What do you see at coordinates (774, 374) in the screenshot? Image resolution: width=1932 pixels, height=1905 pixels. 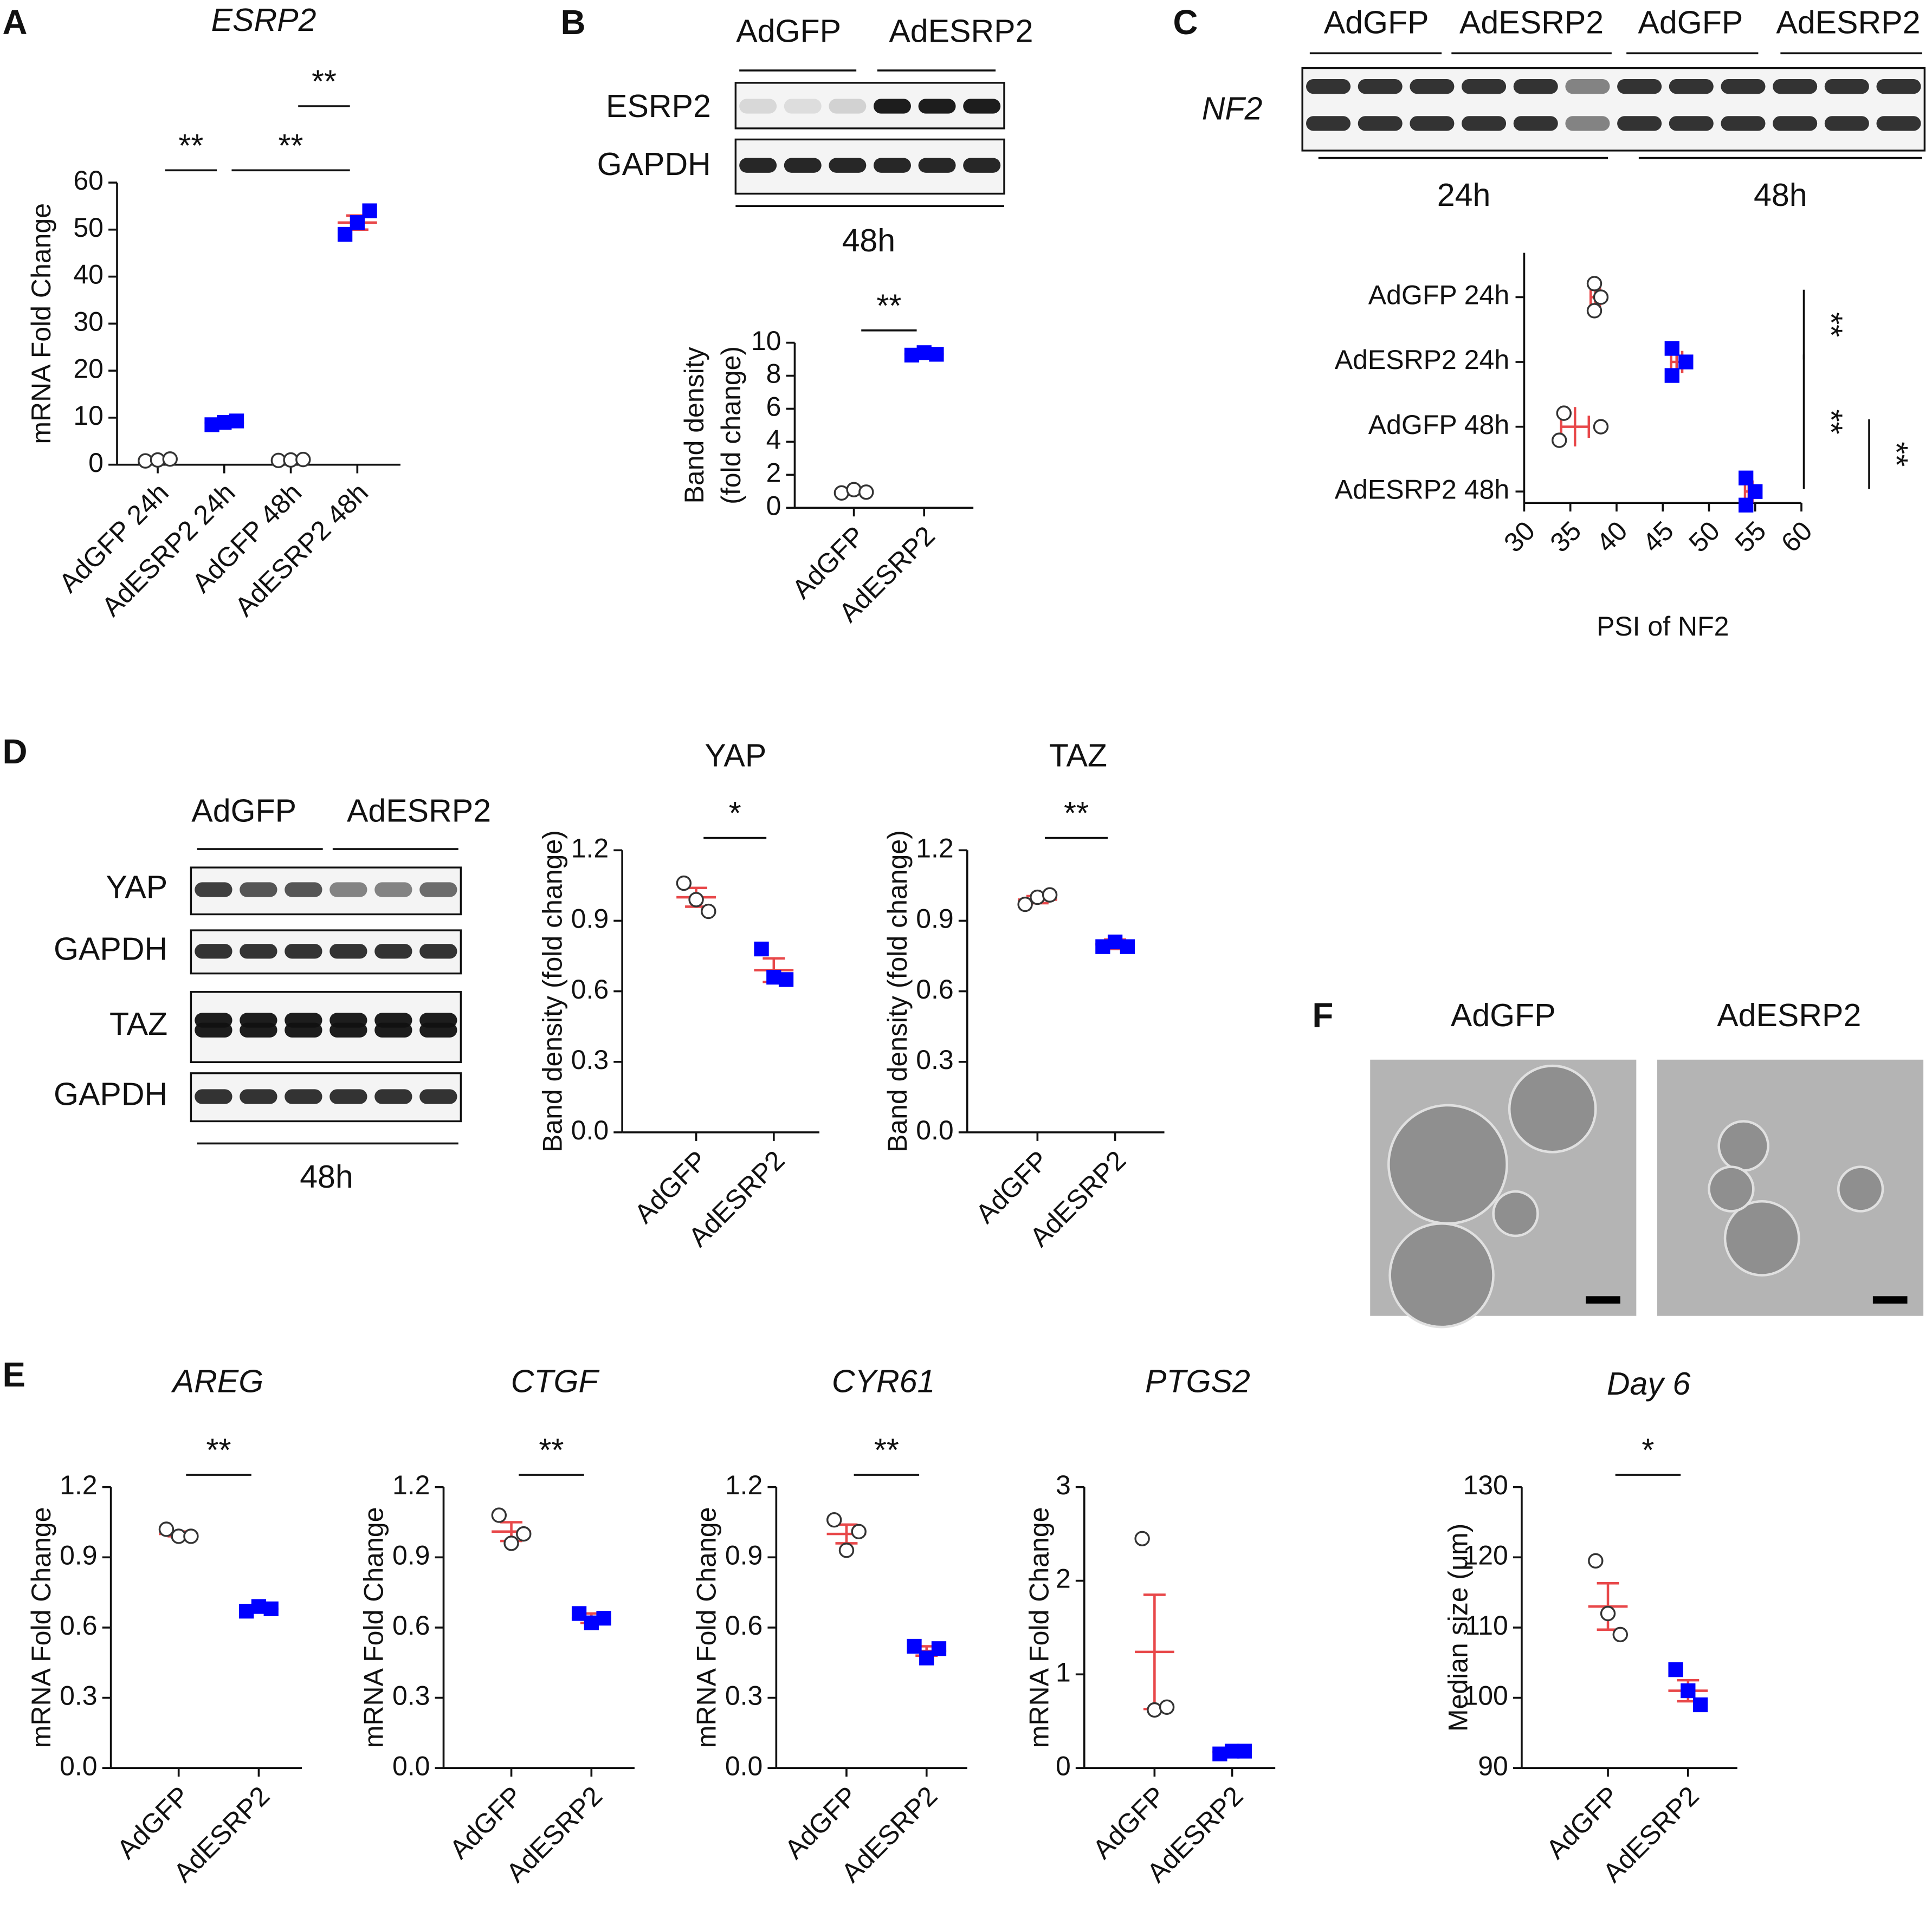 I see `y-tick-label: 8` at bounding box center [774, 374].